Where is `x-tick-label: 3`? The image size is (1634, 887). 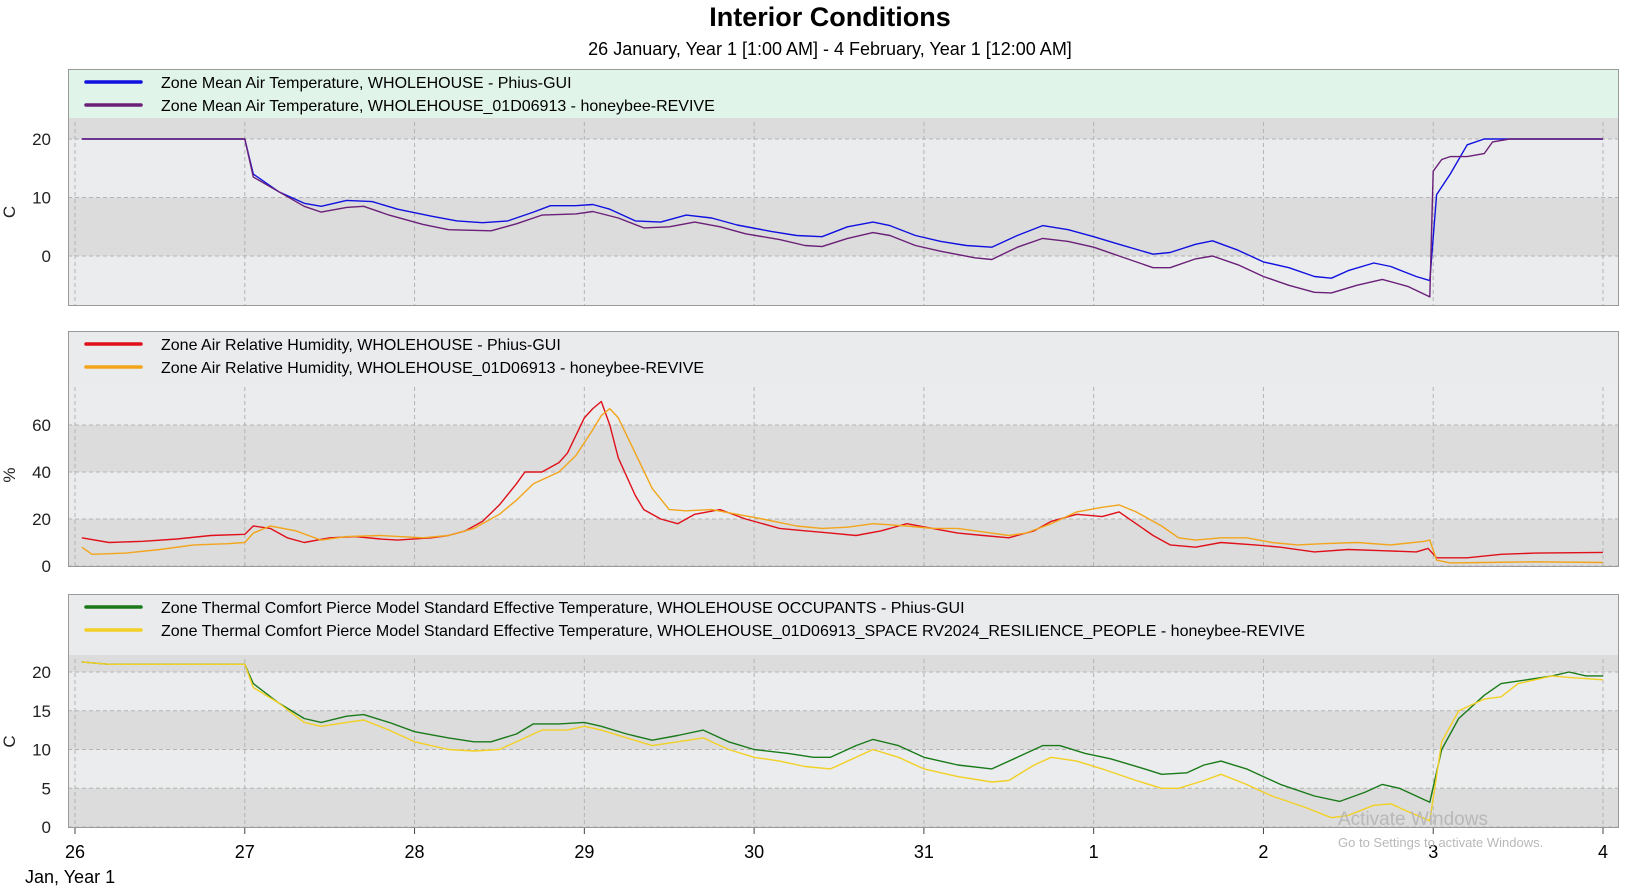
x-tick-label: 3 is located at coordinates (1433, 852).